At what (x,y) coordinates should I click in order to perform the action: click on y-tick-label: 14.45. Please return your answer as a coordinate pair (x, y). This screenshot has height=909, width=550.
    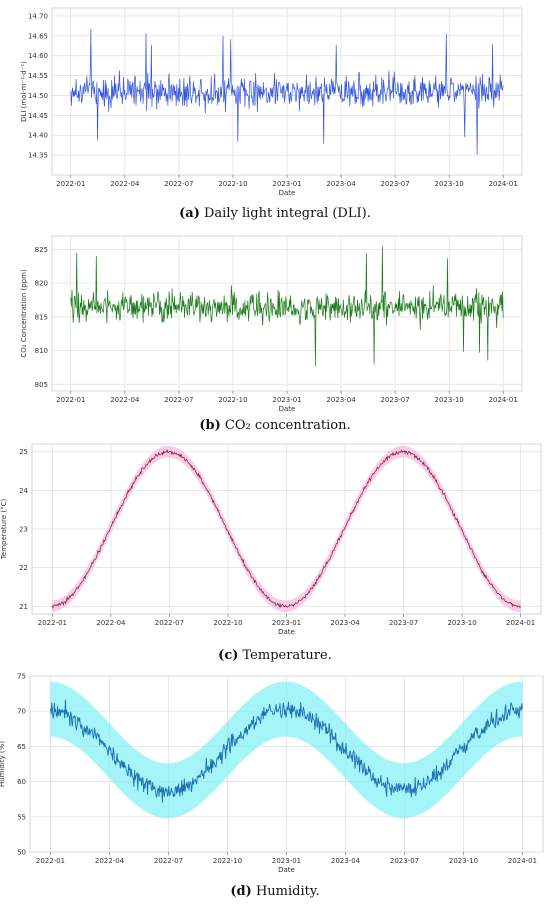
    Looking at the image, I should click on (38, 116).